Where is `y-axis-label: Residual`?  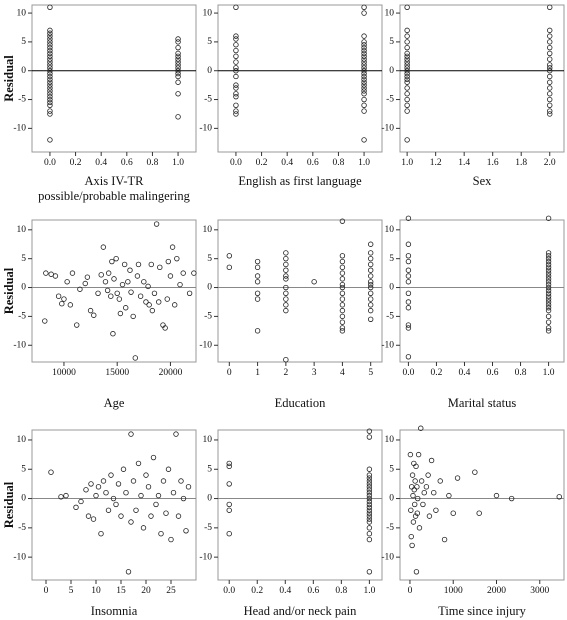 y-axis-label: Residual is located at coordinates (9, 504).